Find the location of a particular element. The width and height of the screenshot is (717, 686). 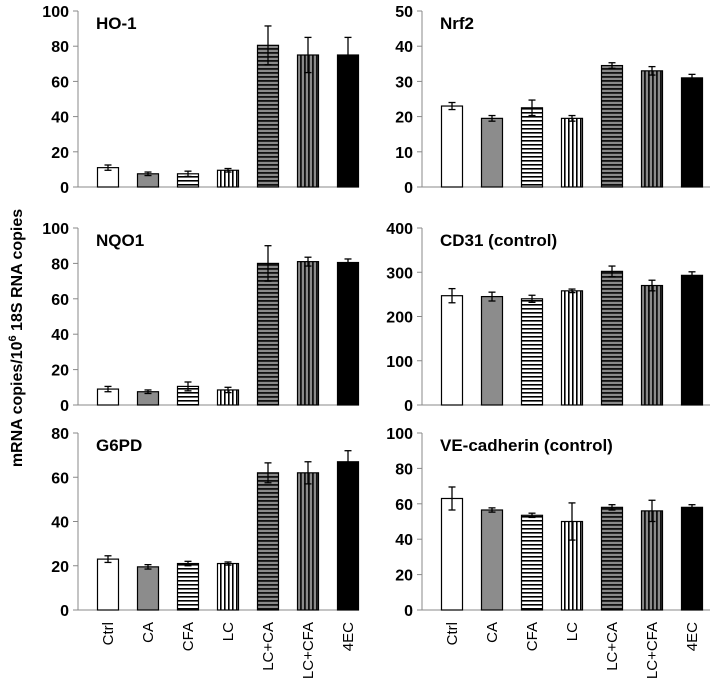

panel-3: 0 100 200 300 400 CD31 (control) is located at coordinates (548, 318).